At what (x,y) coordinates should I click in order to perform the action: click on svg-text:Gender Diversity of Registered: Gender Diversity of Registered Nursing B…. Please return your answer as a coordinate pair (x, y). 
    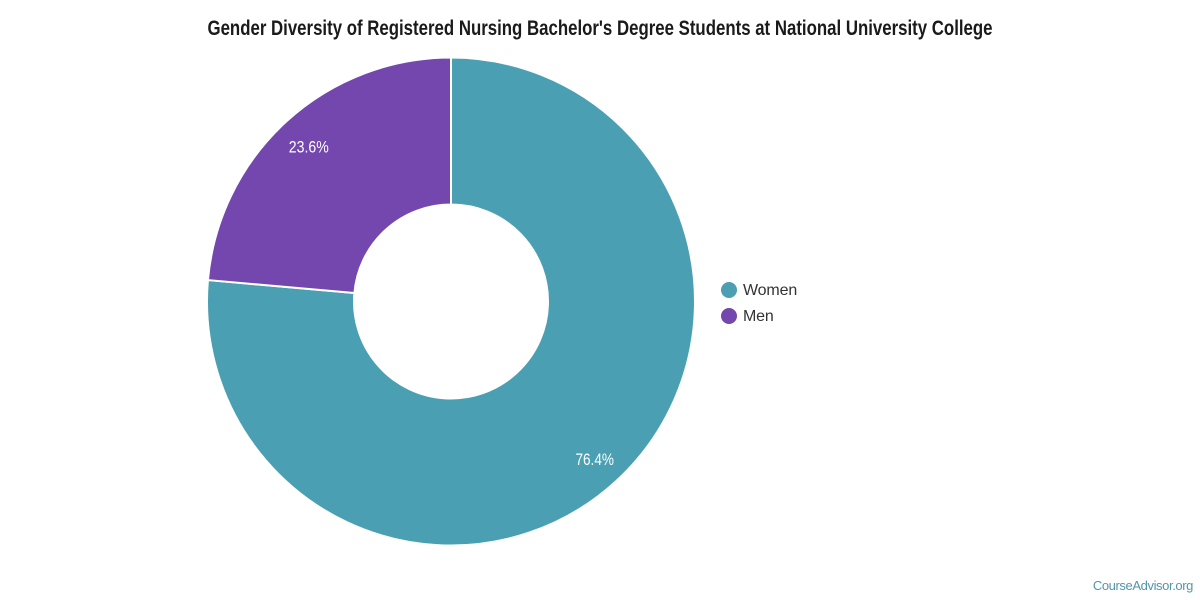
    Looking at the image, I should click on (600, 28).